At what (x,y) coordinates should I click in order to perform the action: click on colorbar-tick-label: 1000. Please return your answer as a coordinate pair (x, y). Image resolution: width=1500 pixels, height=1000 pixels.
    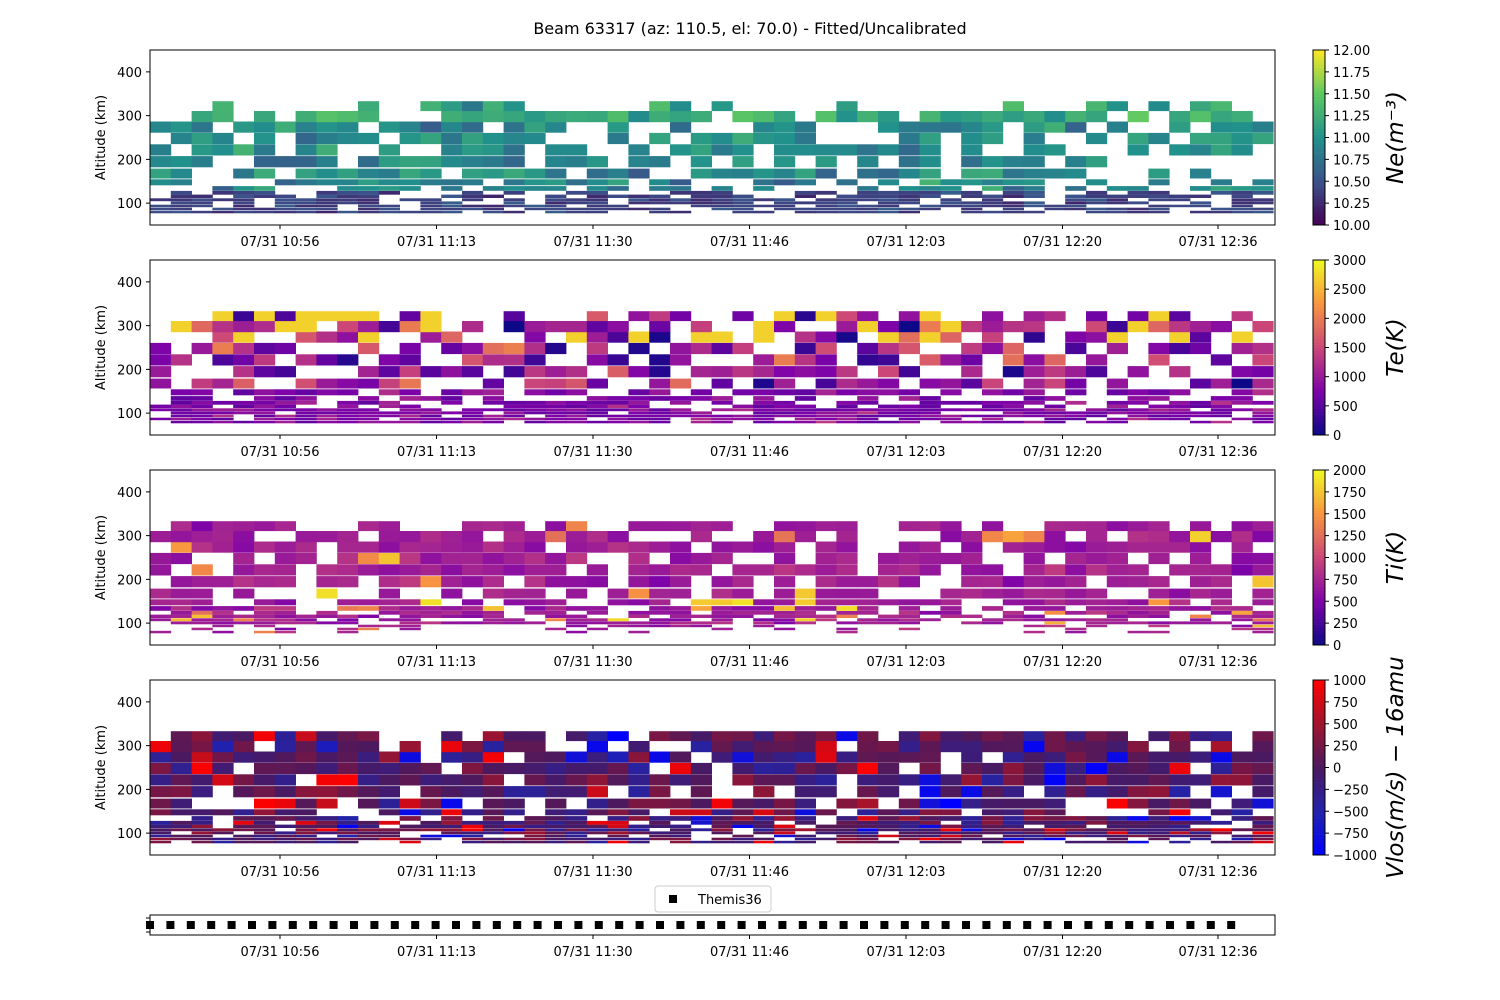
    Looking at the image, I should click on (1349, 681).